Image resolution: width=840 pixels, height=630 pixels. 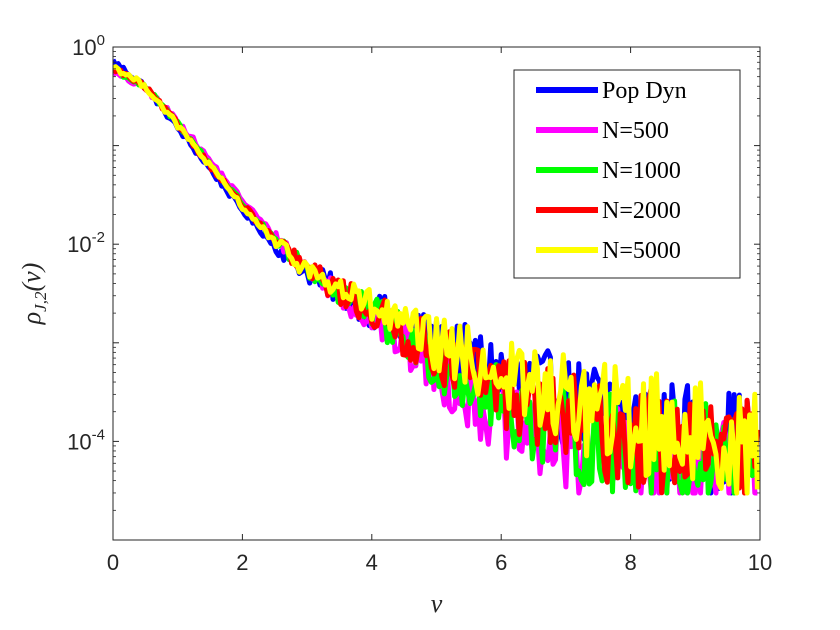 What do you see at coordinates (242, 562) in the screenshot?
I see `x-tick-label: 2` at bounding box center [242, 562].